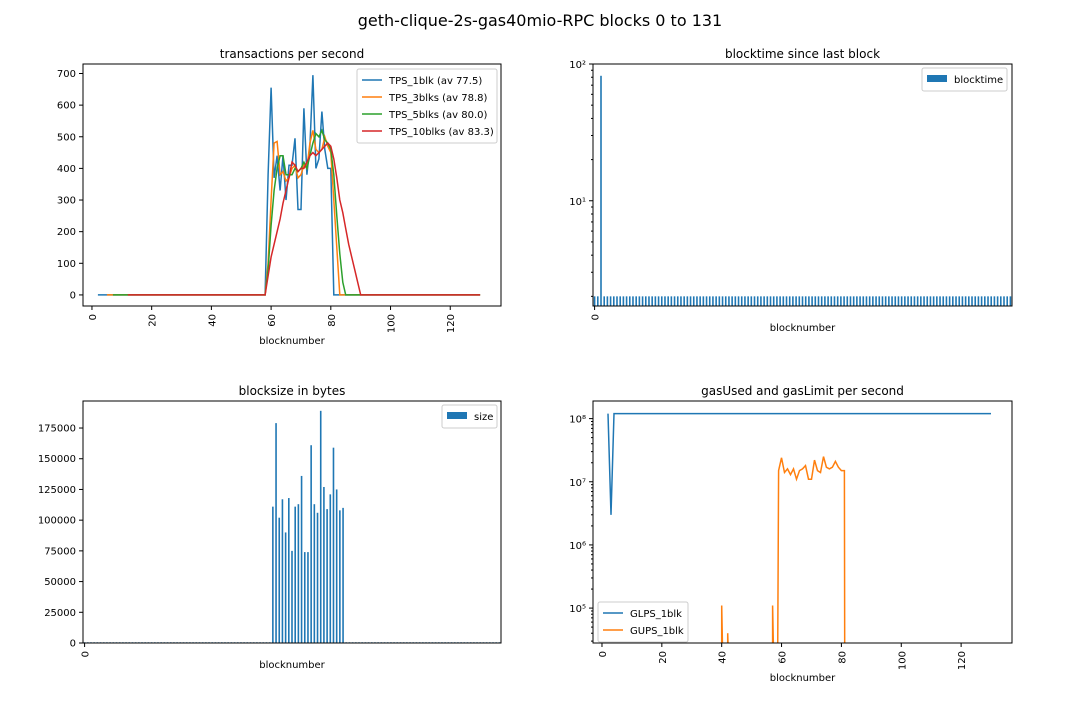  What do you see at coordinates (60, 551) in the screenshot?
I see `y-tick-label: 75000` at bounding box center [60, 551].